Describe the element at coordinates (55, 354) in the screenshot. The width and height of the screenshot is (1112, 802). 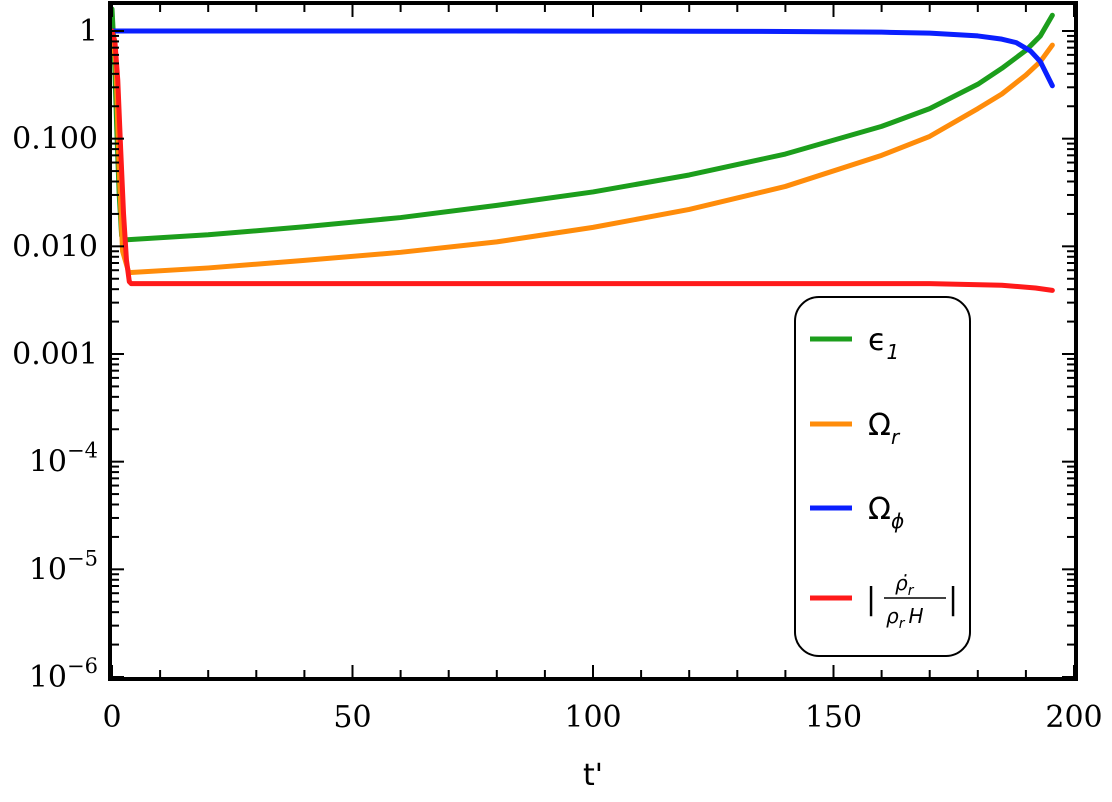
I see `y-tick-label: 0.001` at that location.